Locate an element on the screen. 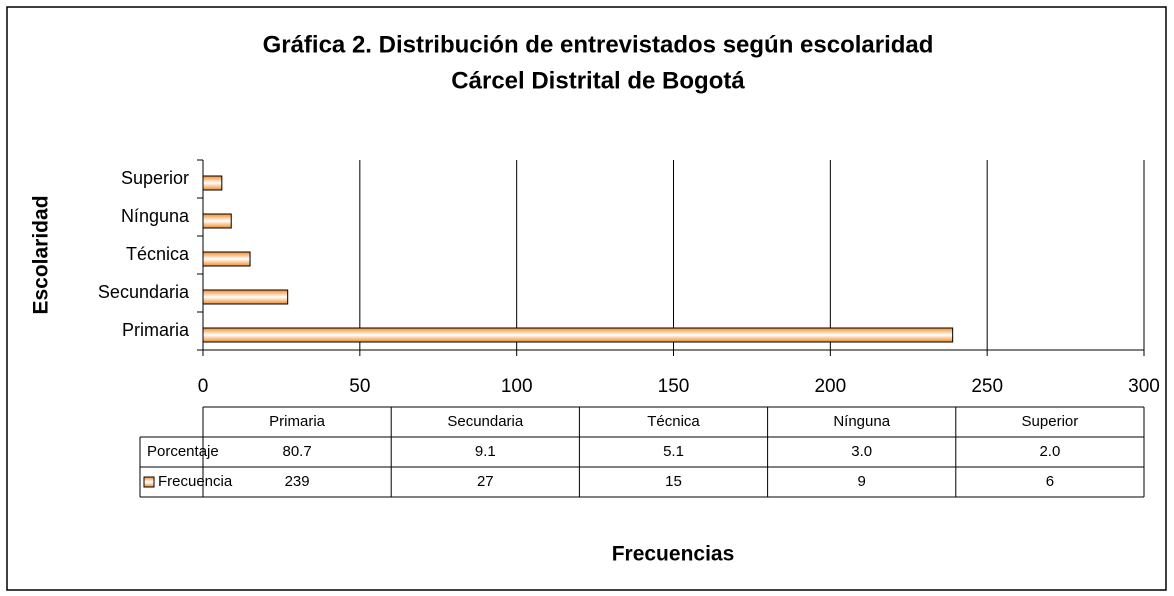  table-row-label: Porcentaje is located at coordinates (183, 451).